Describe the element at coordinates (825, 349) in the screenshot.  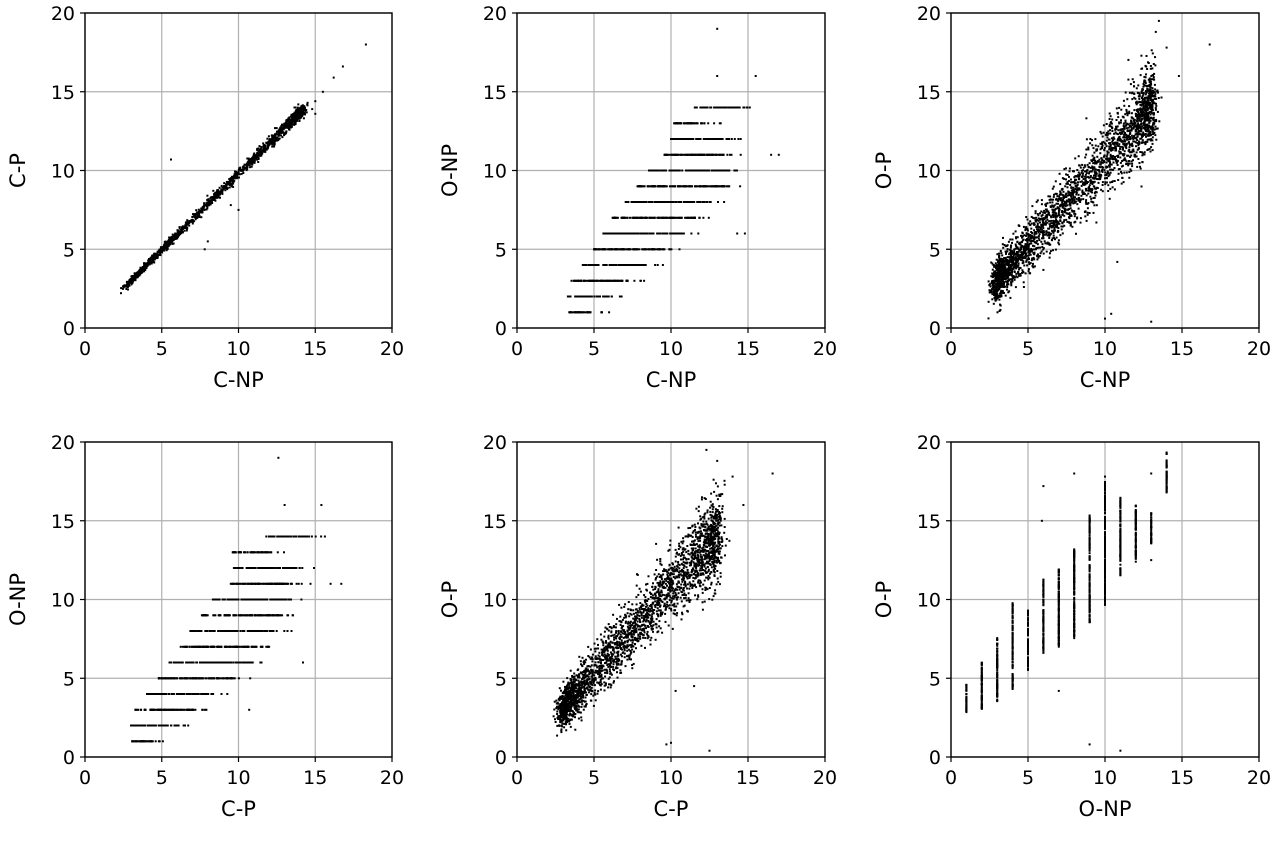
I see `x-tick-label: 20` at that location.